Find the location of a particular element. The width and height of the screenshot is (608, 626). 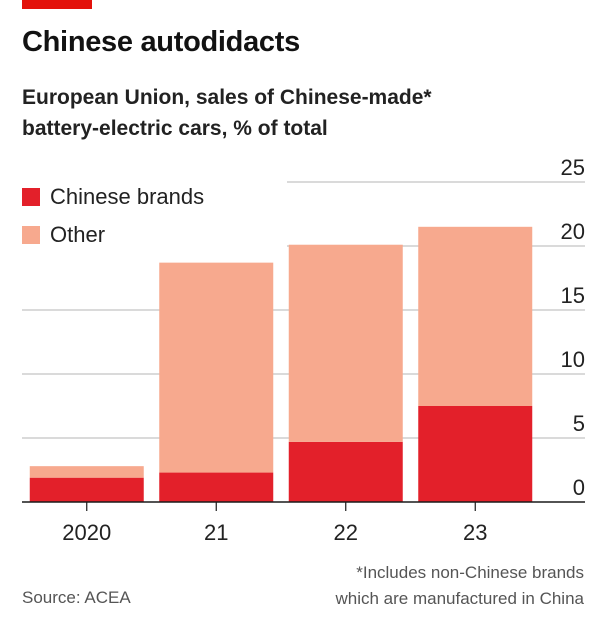

source-note: Source: ACEA is located at coordinates (76, 597).